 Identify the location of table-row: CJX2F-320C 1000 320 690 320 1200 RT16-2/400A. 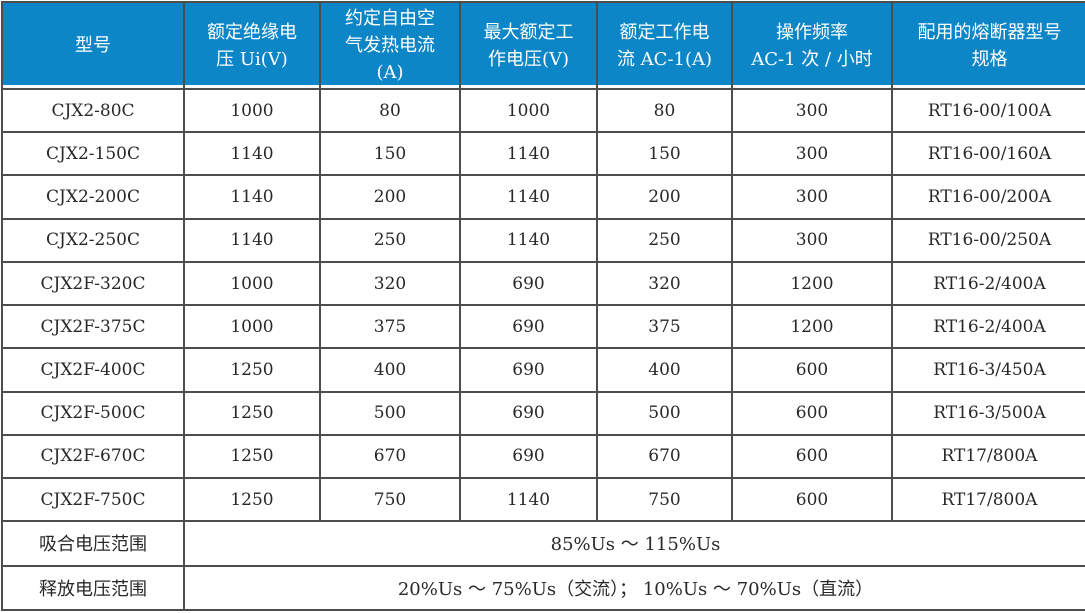
(543, 283).